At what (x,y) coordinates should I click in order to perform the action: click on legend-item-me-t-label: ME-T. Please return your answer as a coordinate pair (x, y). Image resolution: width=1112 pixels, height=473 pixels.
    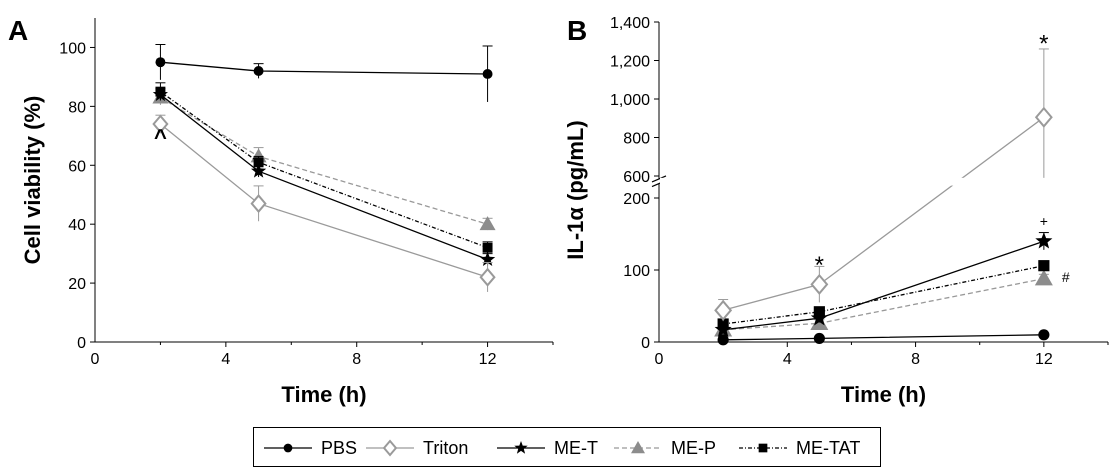
    Looking at the image, I should click on (576, 448).